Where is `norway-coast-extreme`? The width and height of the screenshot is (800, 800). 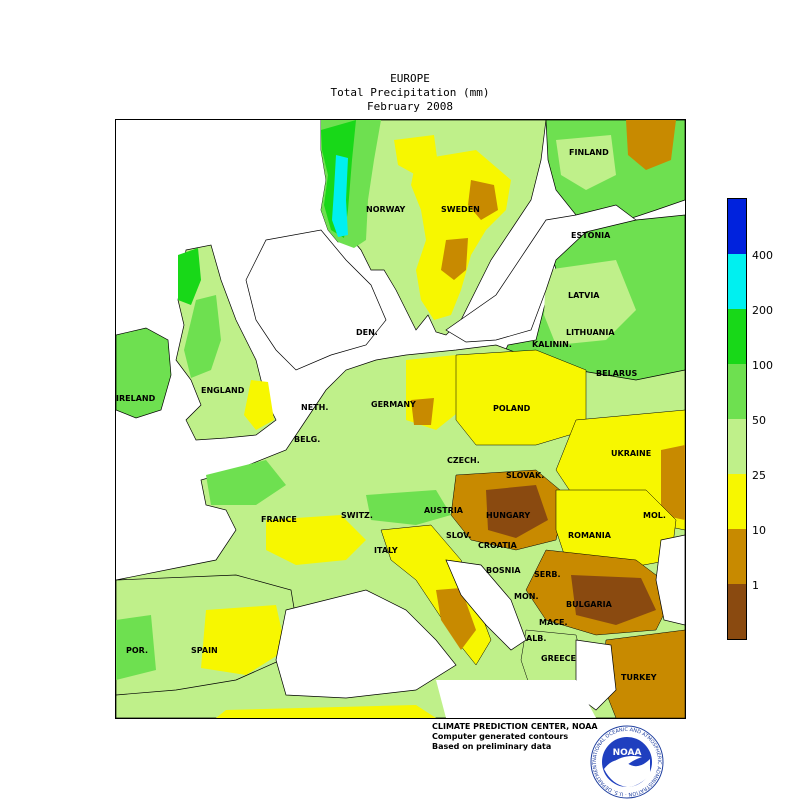 norway-coast-extreme is located at coordinates (340, 196).